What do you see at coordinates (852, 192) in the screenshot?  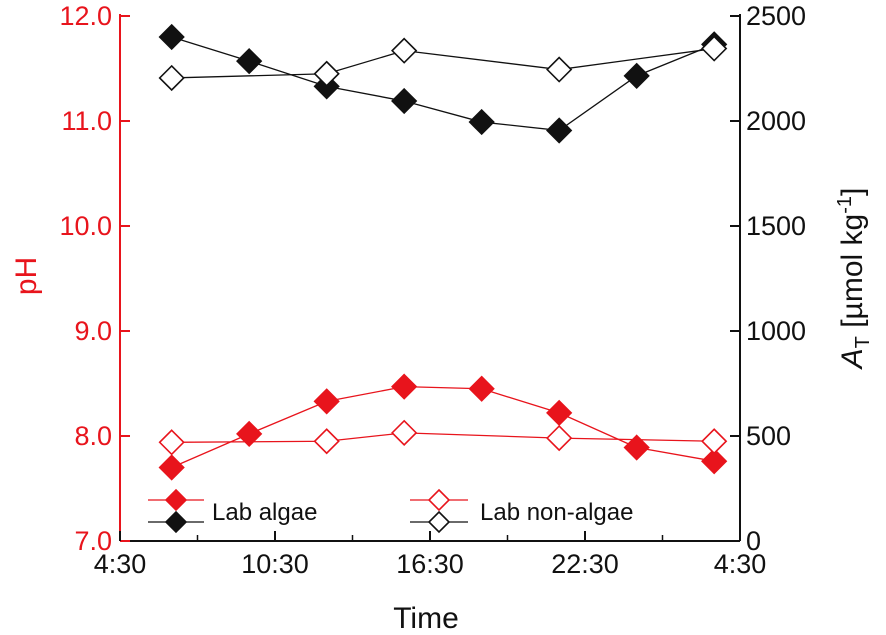 I see `right-axis-title-close: ]` at bounding box center [852, 192].